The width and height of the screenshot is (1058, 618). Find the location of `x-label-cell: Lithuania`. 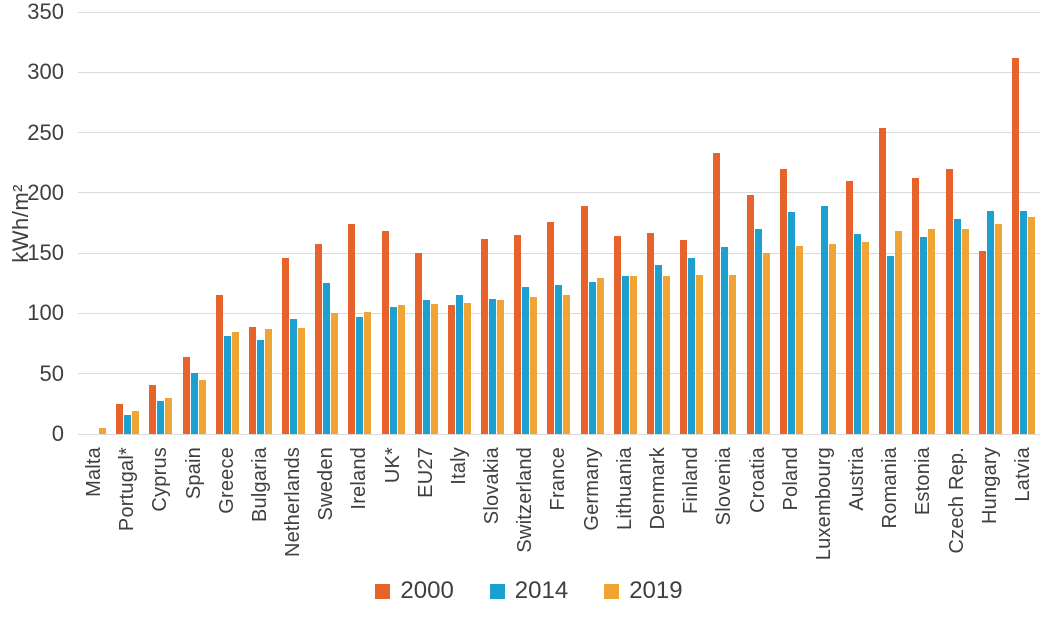

x-label-cell: Lithuania is located at coordinates (625, 512).